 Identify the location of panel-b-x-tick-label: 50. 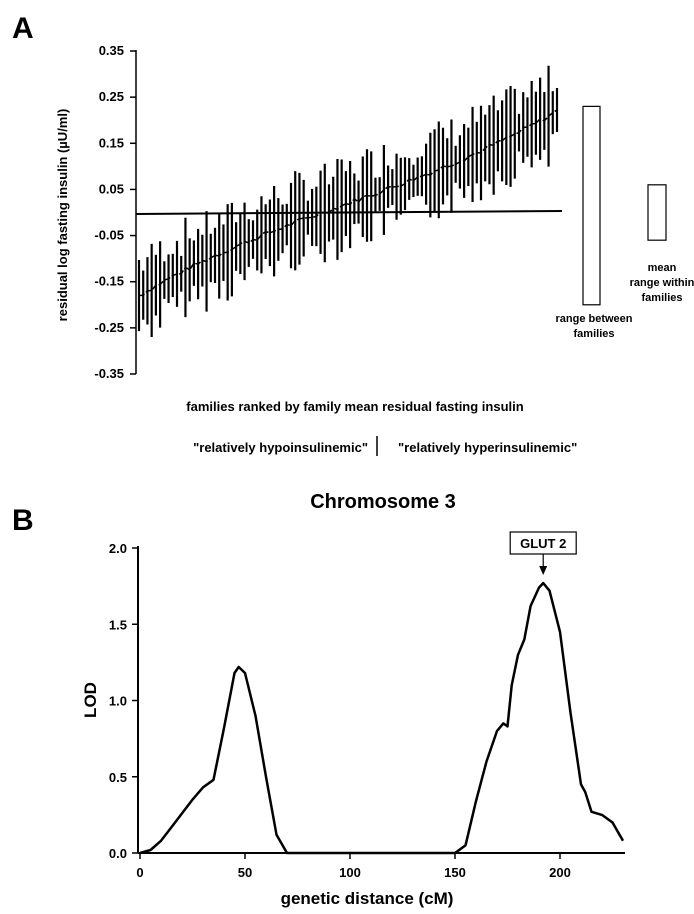
(245, 872).